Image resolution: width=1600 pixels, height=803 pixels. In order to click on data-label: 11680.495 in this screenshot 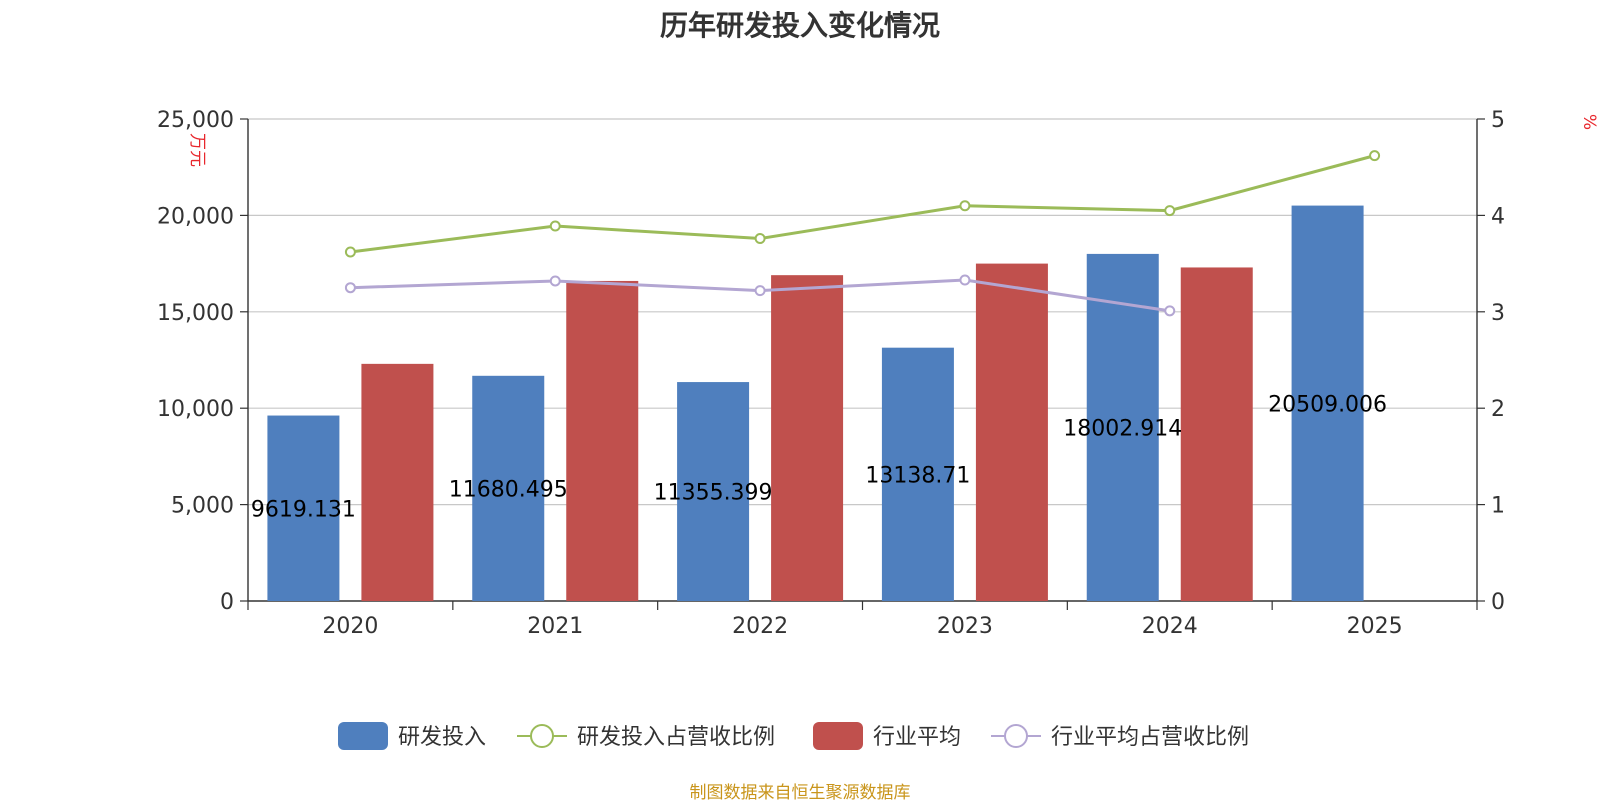, I will do `click(508, 489)`.